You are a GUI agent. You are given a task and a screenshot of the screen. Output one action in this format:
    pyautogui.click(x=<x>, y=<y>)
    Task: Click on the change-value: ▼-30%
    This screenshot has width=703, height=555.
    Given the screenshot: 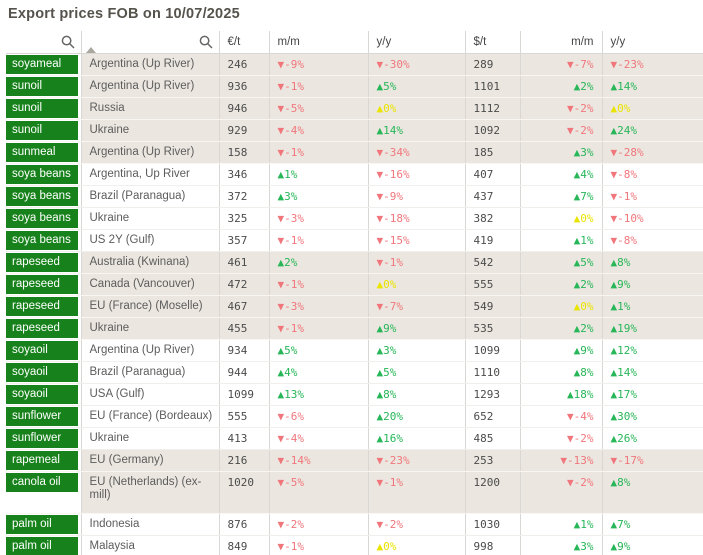 What is the action you would take?
    pyautogui.click(x=393, y=64)
    